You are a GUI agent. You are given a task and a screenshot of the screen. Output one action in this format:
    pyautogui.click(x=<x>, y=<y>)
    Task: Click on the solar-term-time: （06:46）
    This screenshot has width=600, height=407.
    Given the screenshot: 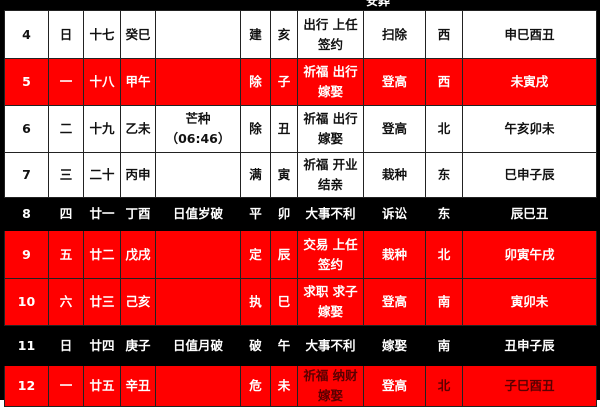 What is the action you would take?
    pyautogui.click(x=198, y=138)
    